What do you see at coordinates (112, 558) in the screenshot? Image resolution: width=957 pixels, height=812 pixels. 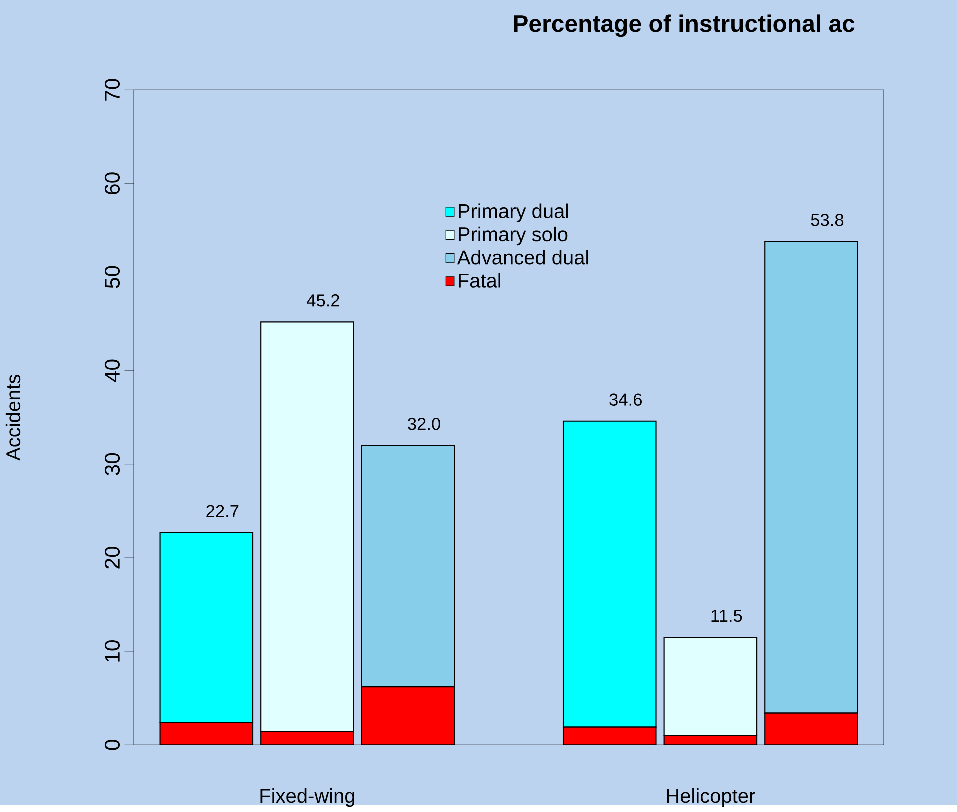 I see `y-tick-label: 20` at bounding box center [112, 558].